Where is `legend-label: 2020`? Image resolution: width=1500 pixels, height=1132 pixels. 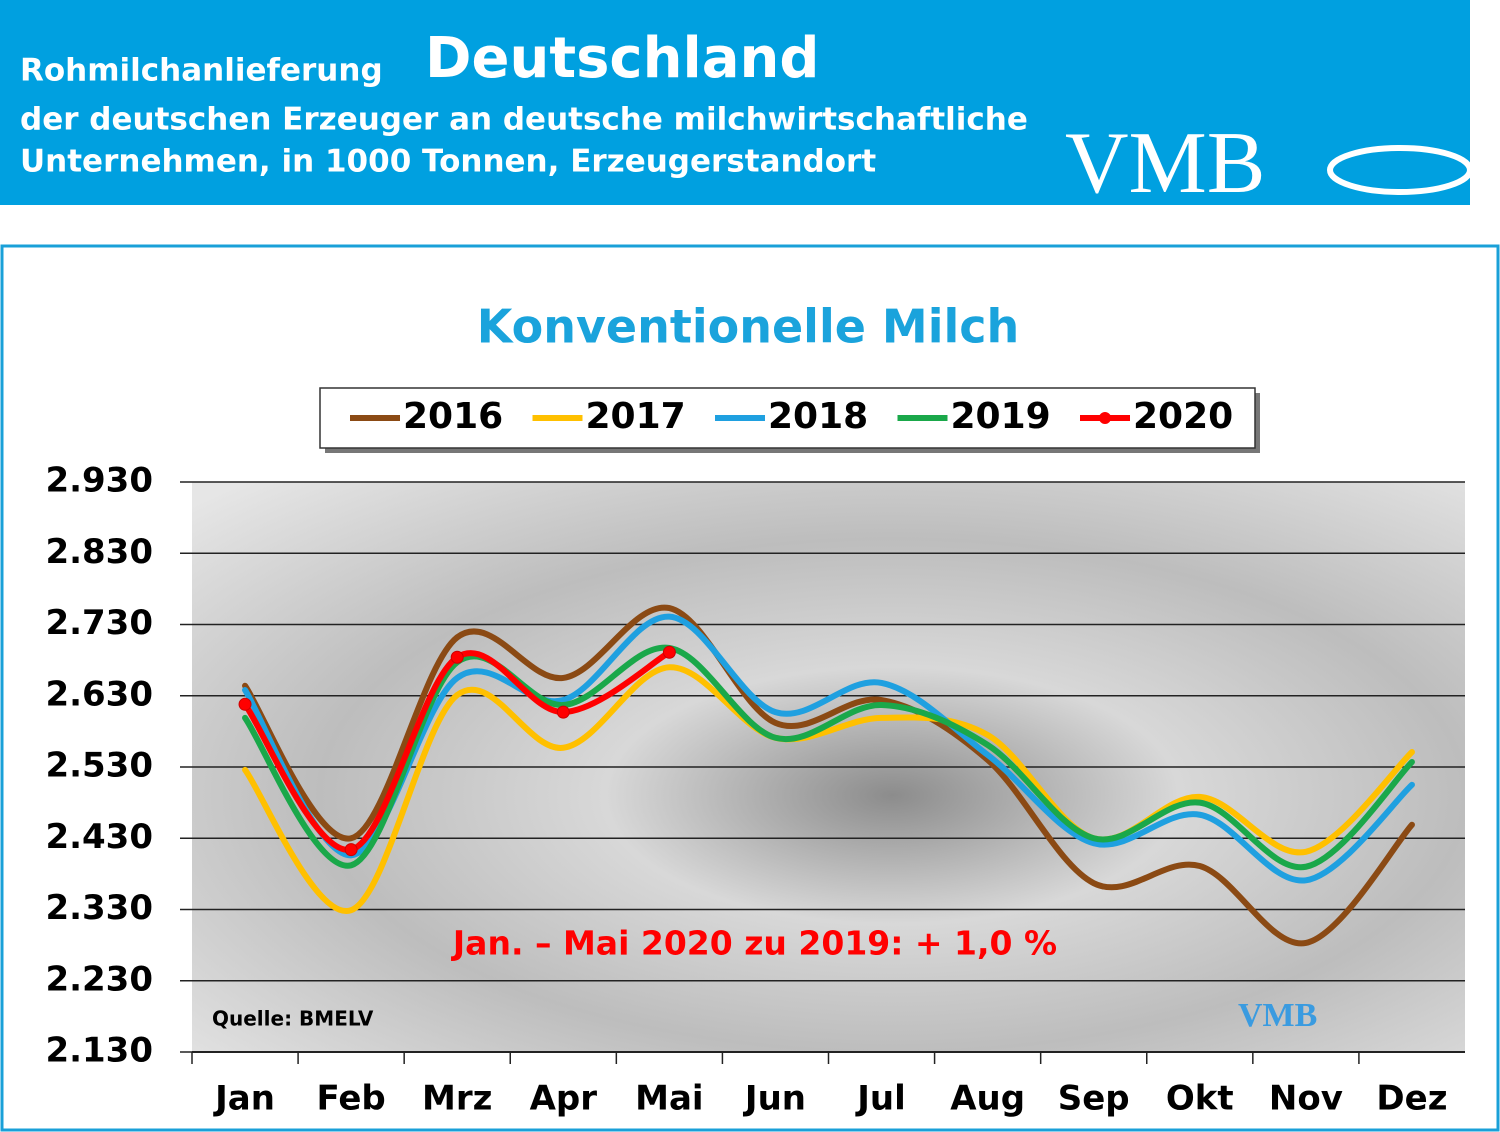 legend-label: 2020 is located at coordinates (1183, 416).